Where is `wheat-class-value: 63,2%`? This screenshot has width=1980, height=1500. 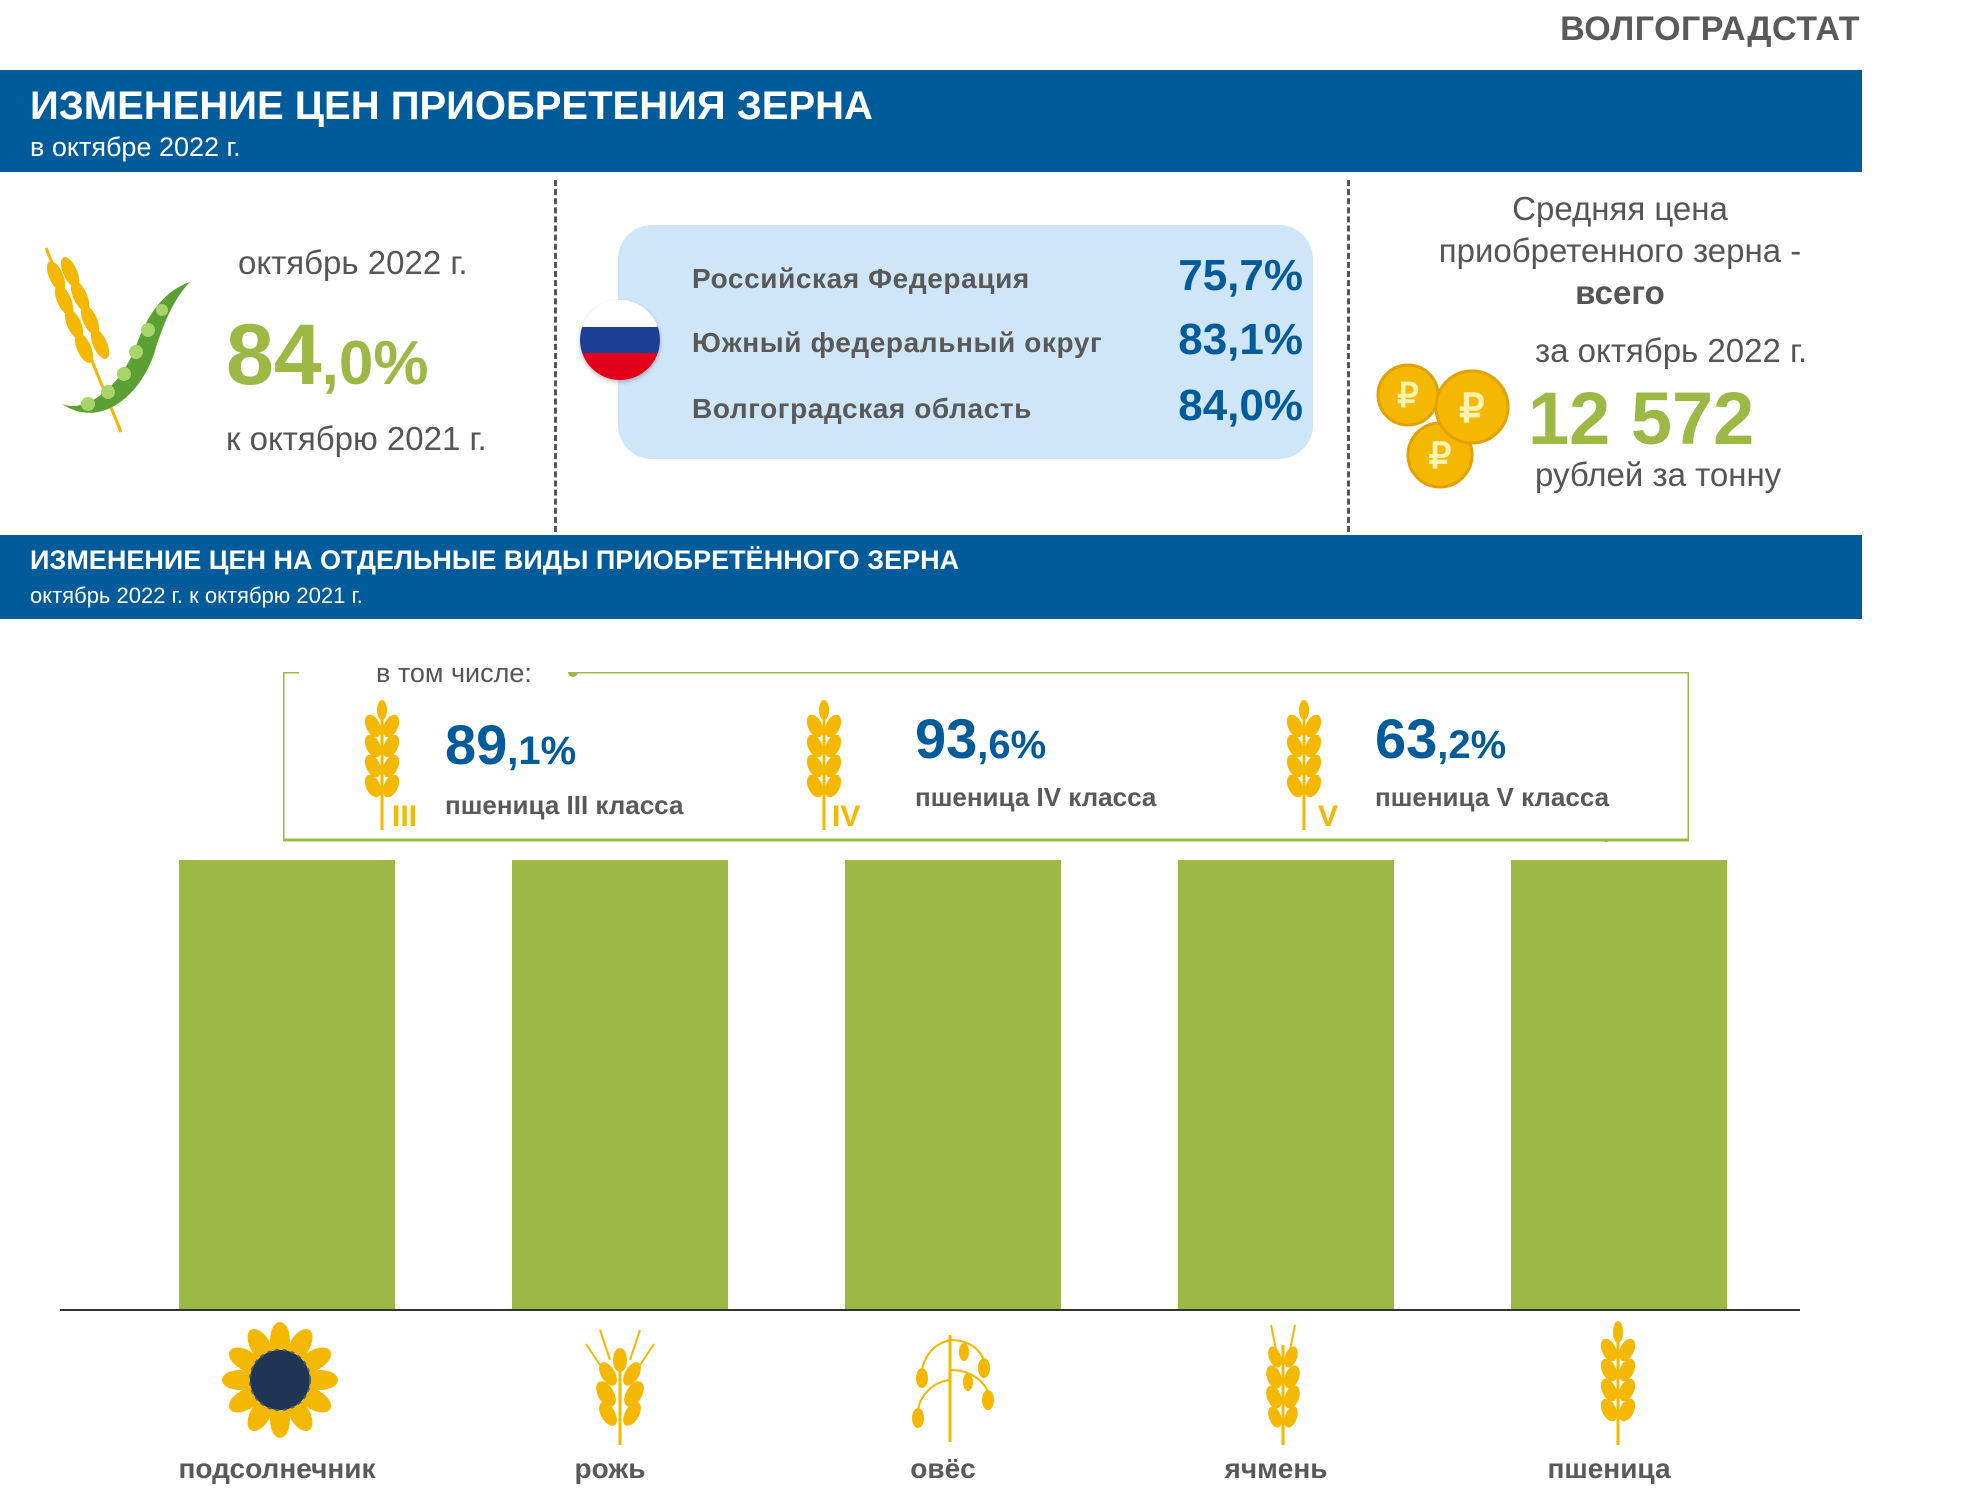 wheat-class-value: 63,2% is located at coordinates (1440, 738).